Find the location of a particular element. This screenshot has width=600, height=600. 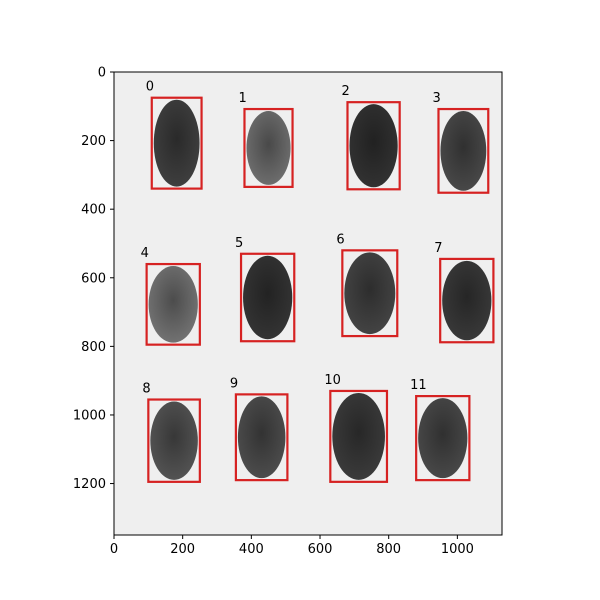

box-label-9: 9 is located at coordinates (234, 383).